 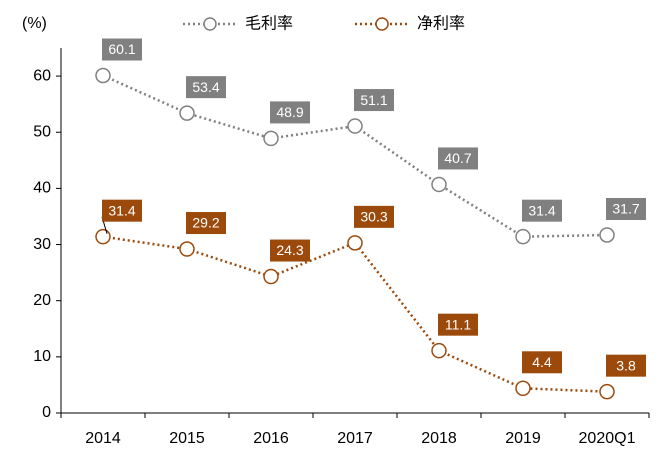 I want to click on y-axis-label: (%), so click(x=34, y=23).